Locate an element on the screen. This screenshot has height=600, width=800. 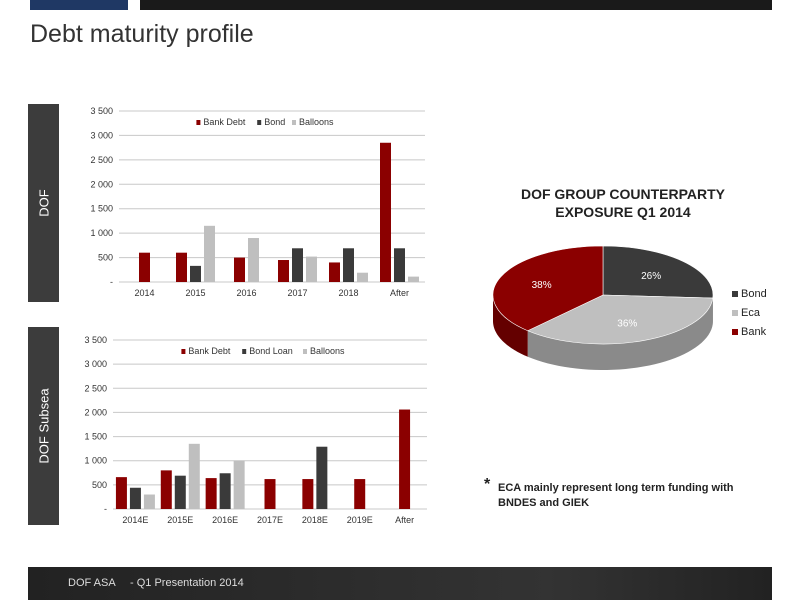
pie-slice-eca is located at coordinates (620, 319).